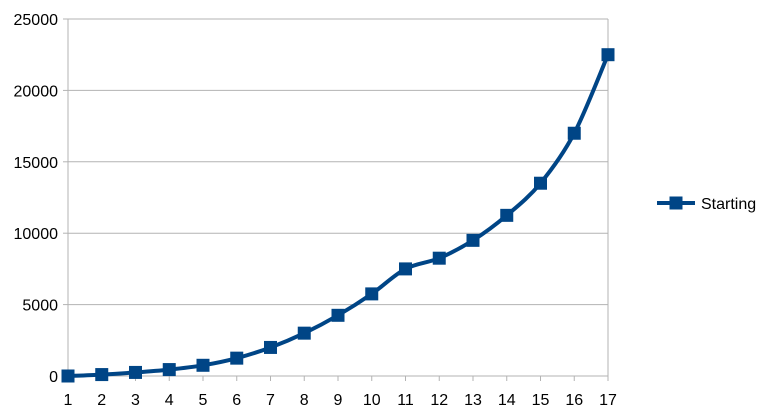  What do you see at coordinates (36, 91) in the screenshot?
I see `y-tick-label: 20000` at bounding box center [36, 91].